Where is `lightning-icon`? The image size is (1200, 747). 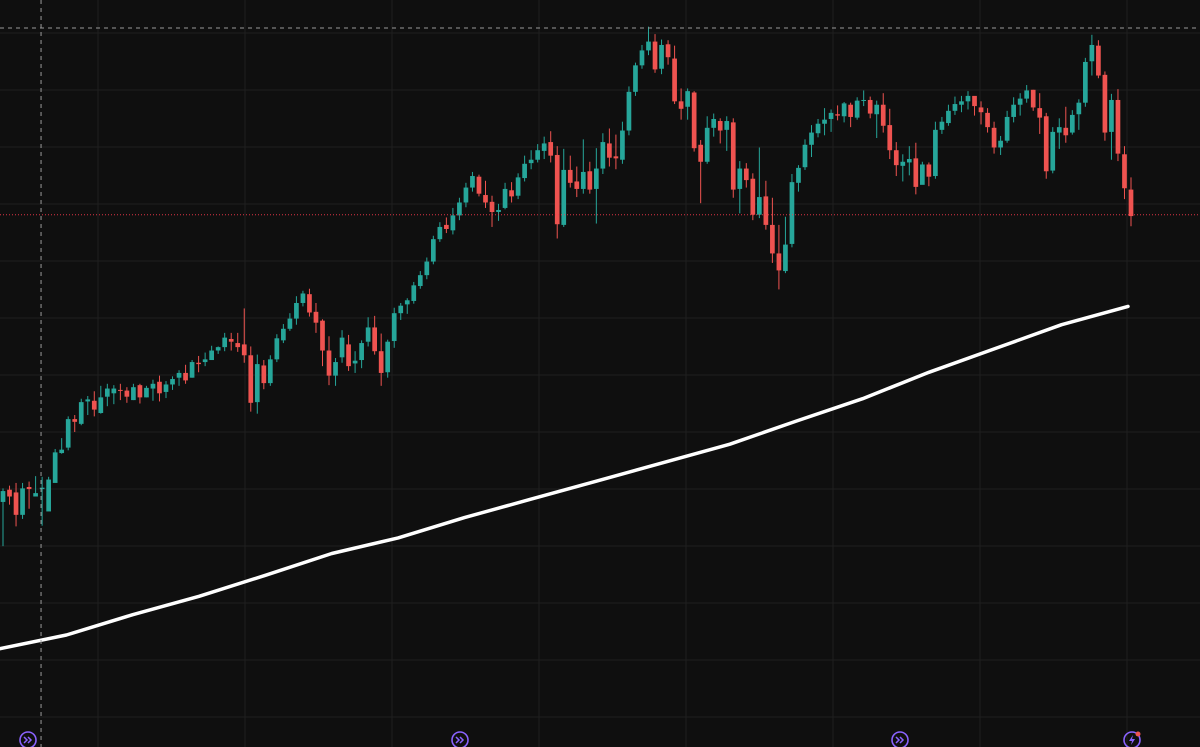 lightning-icon is located at coordinates (1132, 739).